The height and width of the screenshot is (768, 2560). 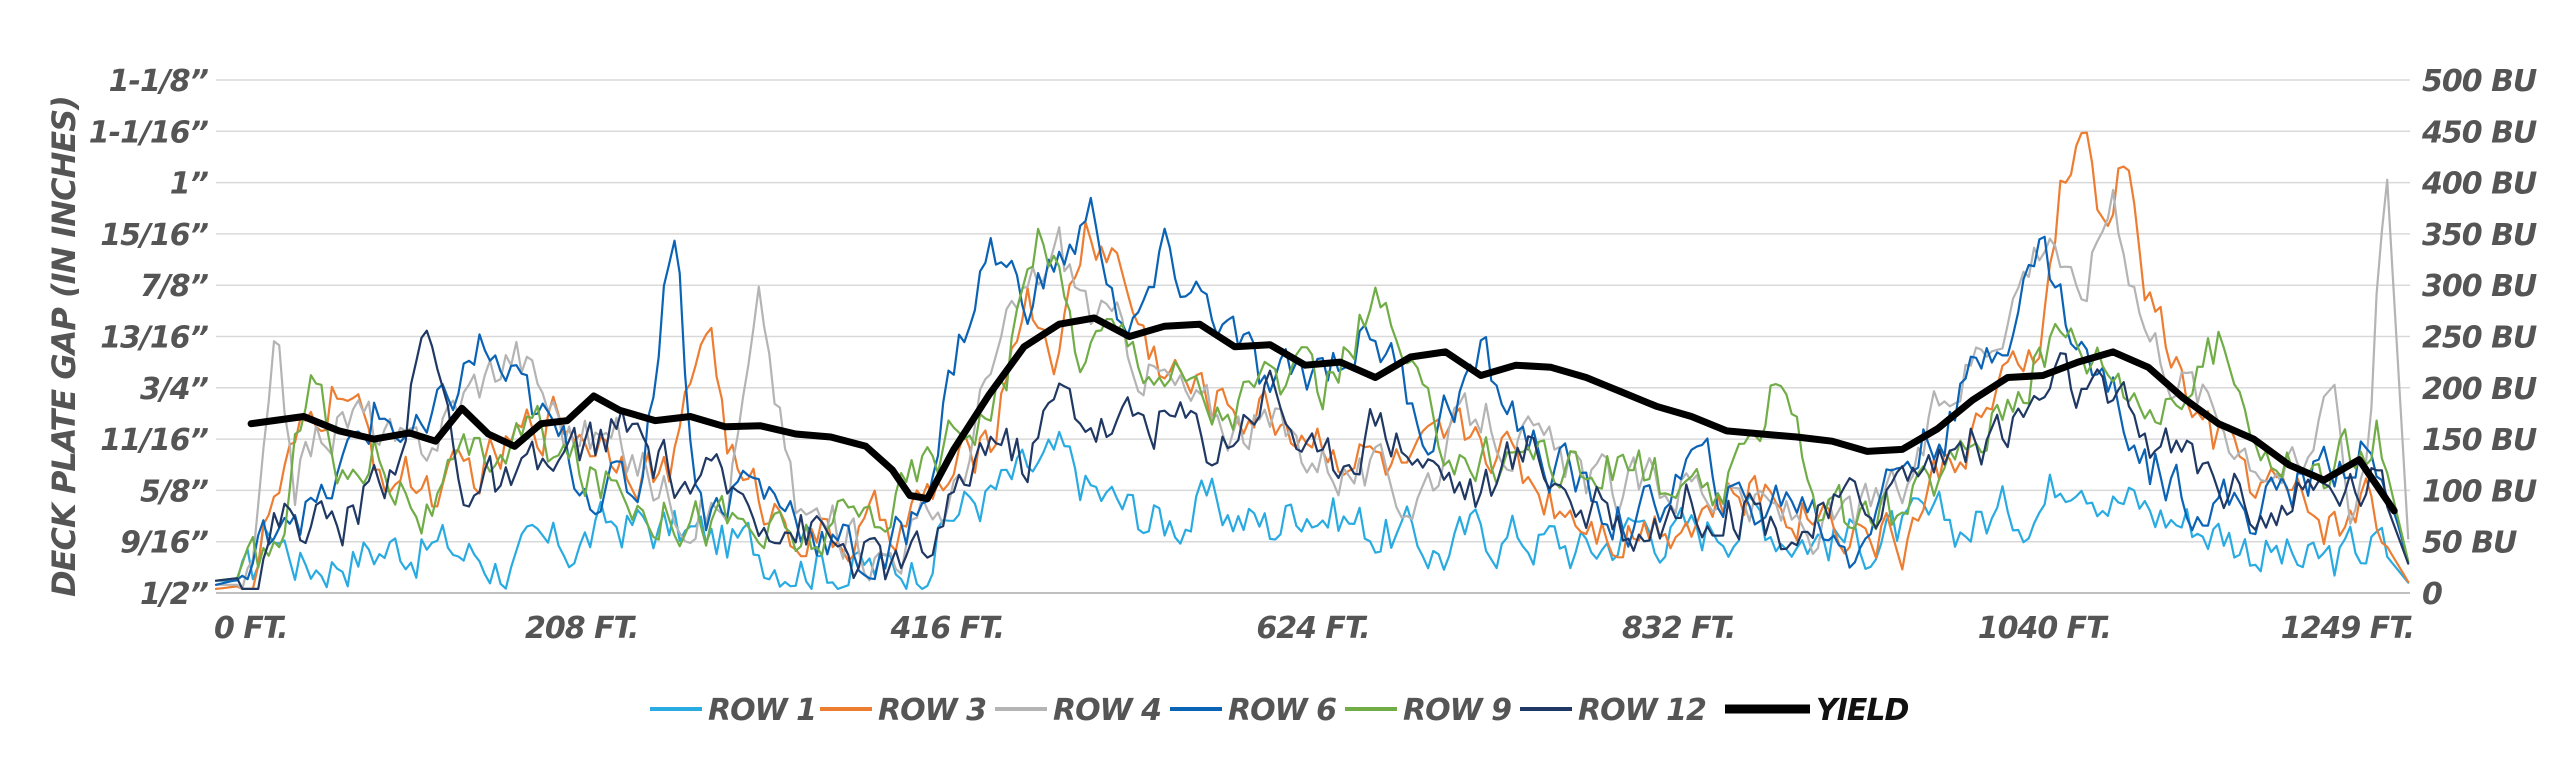 I want to click on legend-label: ROW 9, so click(x=1457, y=710).